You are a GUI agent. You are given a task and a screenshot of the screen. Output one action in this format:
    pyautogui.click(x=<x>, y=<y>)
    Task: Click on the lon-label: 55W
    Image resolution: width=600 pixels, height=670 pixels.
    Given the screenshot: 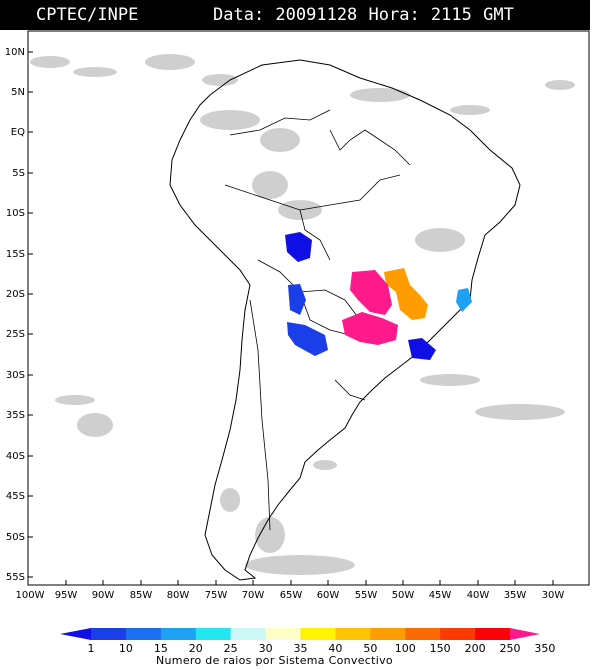 What is the action you would take?
    pyautogui.click(x=366, y=595)
    